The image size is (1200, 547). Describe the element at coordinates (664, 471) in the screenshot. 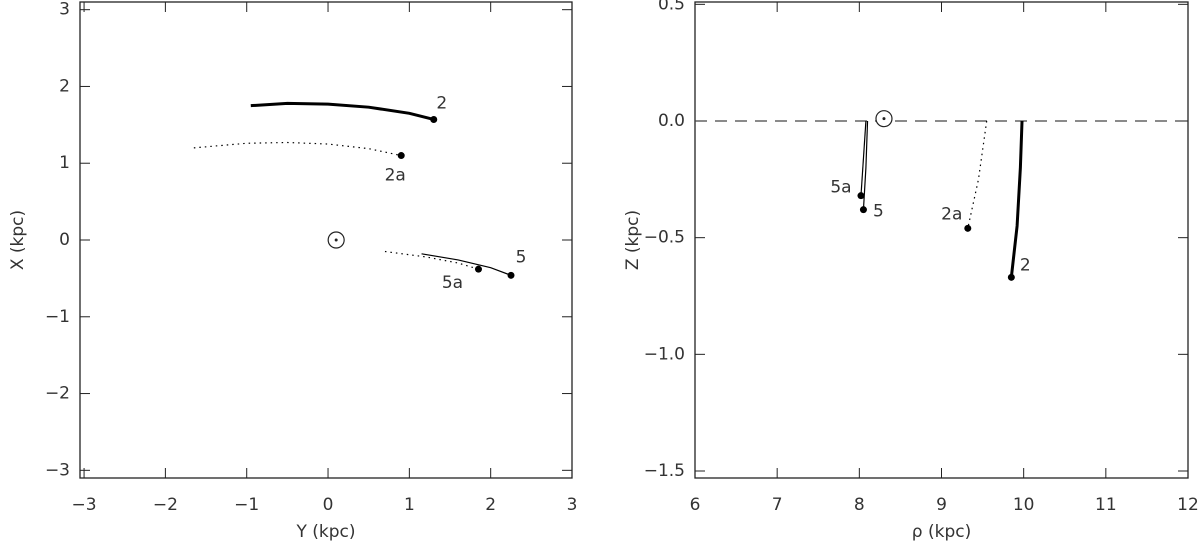

I see `y-tick-label: −1.5` at that location.